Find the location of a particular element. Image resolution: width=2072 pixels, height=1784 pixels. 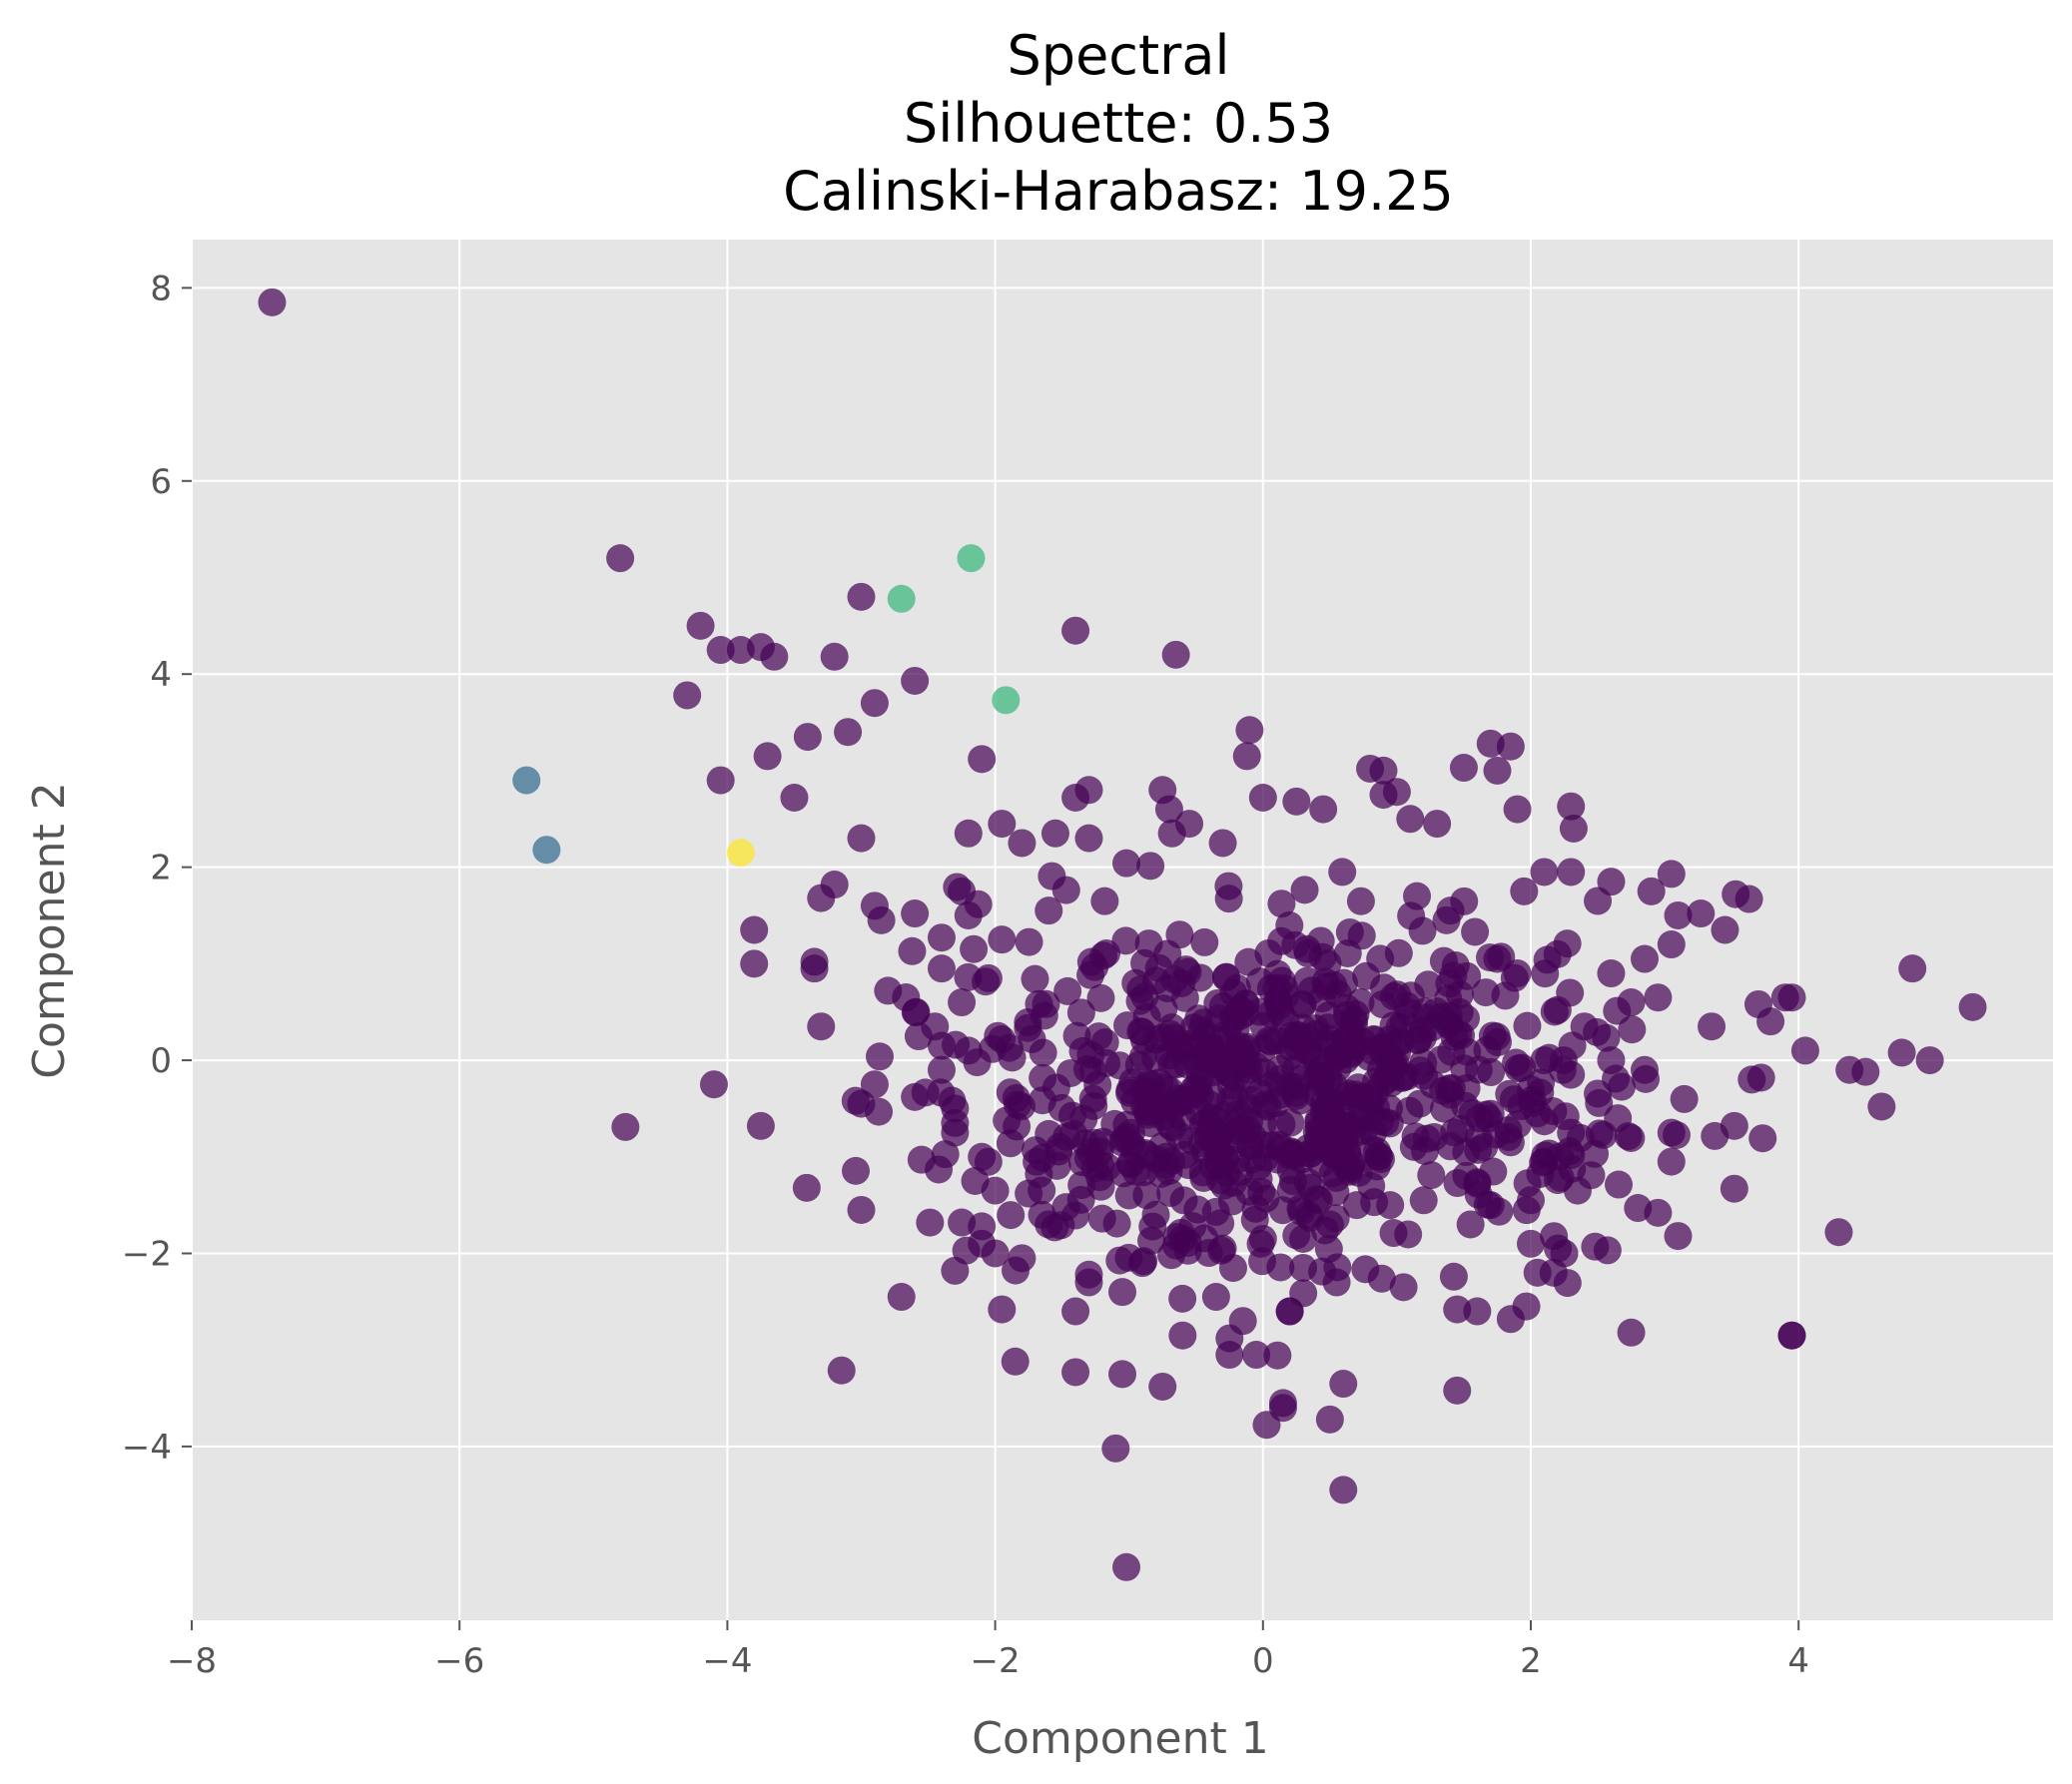

x-tick-label: −6 is located at coordinates (459, 1661).